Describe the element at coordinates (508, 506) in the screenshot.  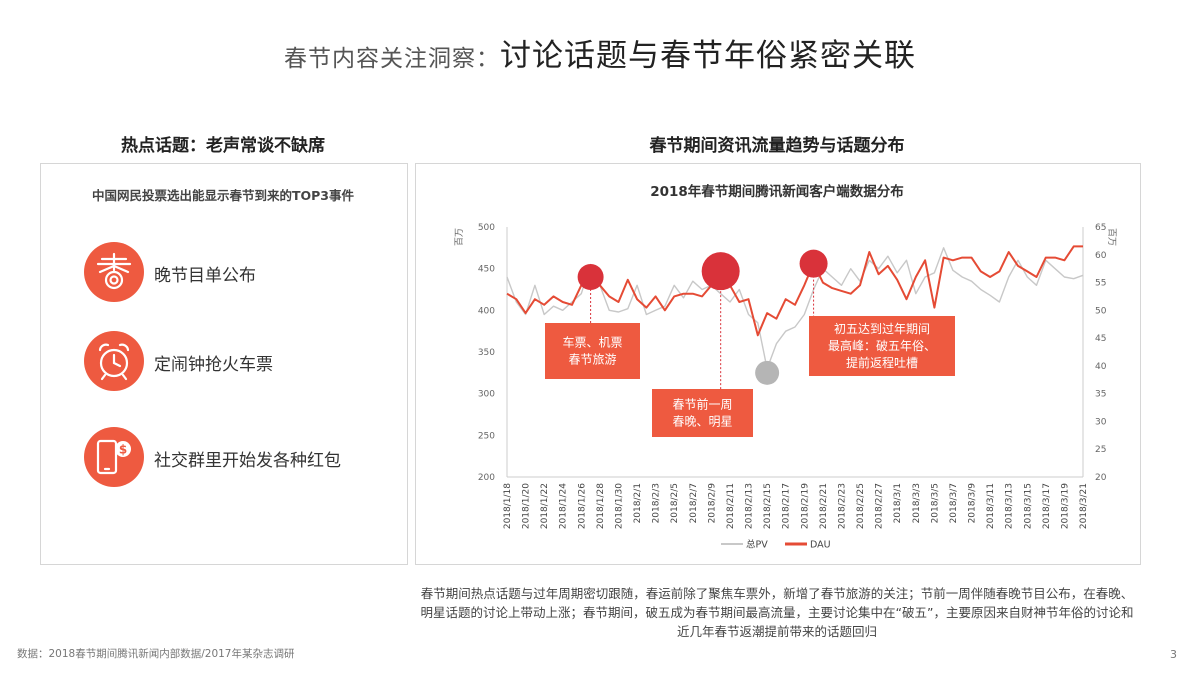
I see `x-tick-label: 2018/1/18` at that location.